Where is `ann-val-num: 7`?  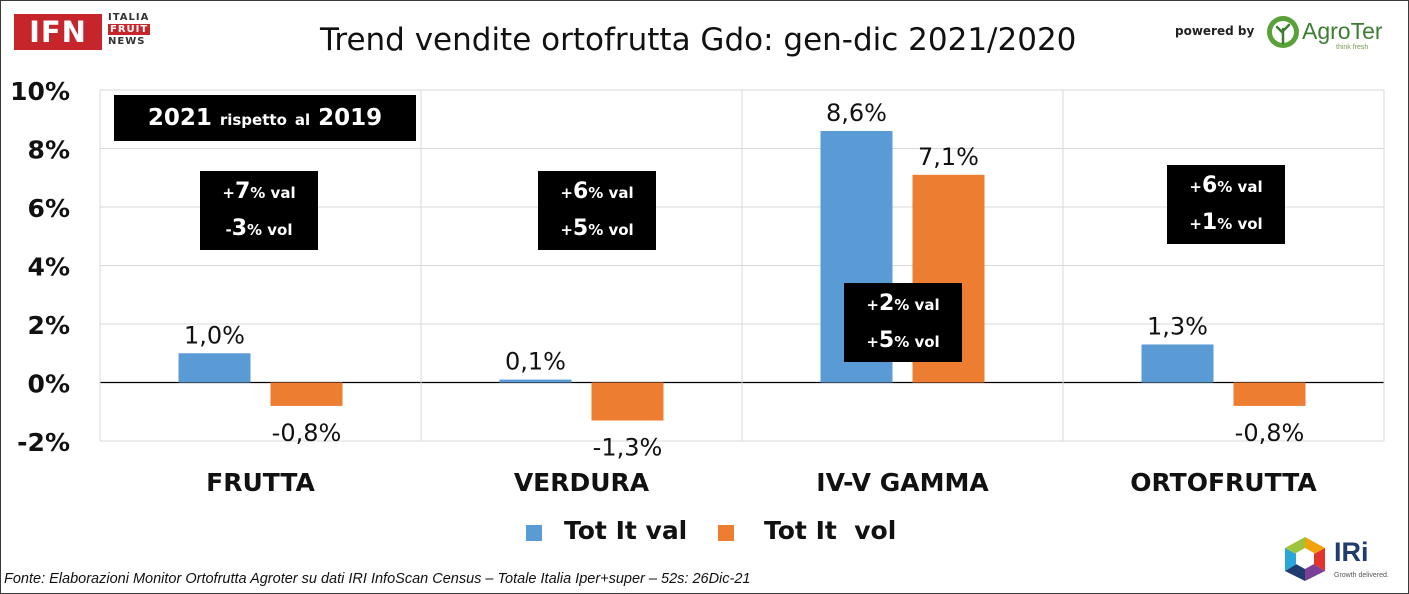 ann-val-num: 7 is located at coordinates (242, 191).